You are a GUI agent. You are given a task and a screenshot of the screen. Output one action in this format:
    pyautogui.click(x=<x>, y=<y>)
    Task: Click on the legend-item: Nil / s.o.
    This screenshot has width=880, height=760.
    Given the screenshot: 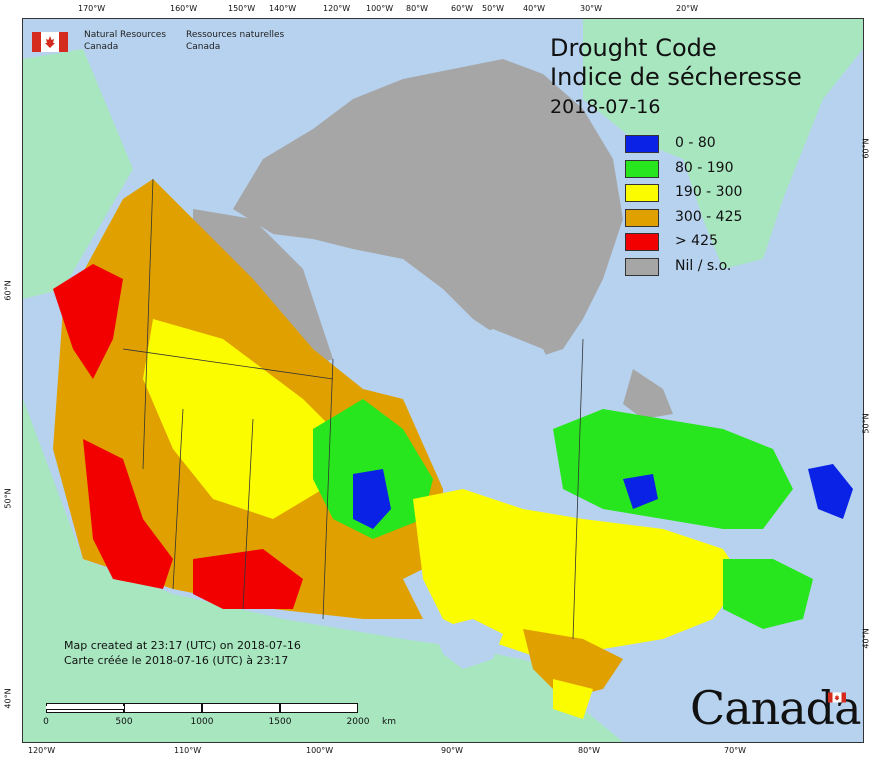 What is the action you would take?
    pyautogui.click(x=725, y=269)
    